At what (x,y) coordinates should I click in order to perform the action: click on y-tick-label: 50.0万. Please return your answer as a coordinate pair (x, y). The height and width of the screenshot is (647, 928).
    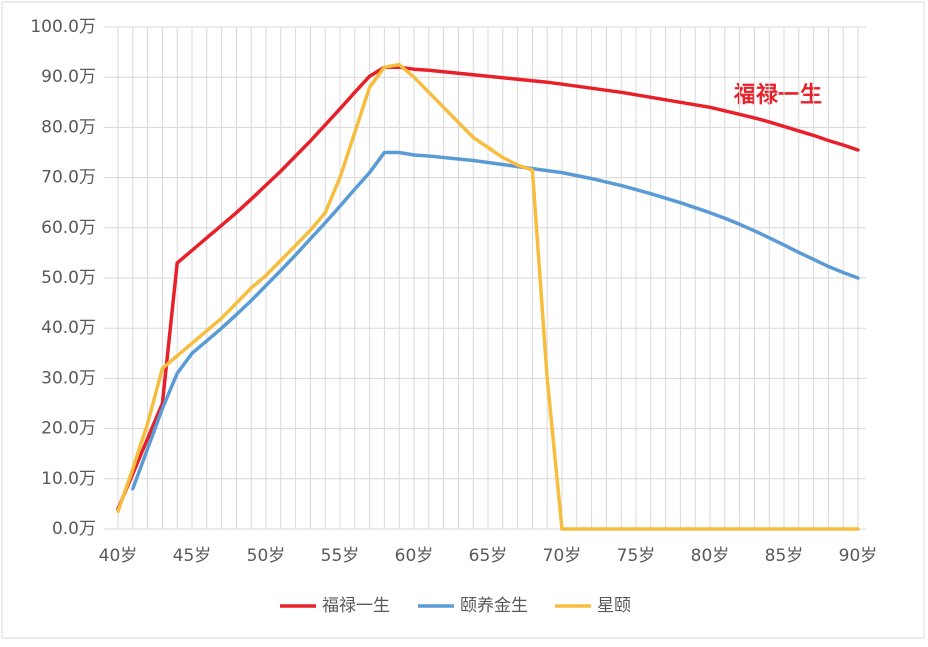
    Looking at the image, I should click on (68, 278).